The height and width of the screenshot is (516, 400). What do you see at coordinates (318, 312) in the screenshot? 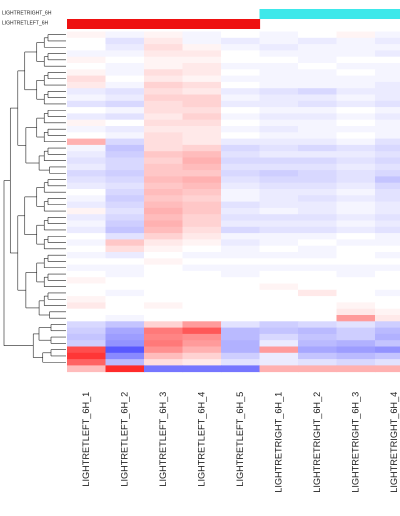
I see `heatmap-cell-r44-c6` at bounding box center [318, 312].